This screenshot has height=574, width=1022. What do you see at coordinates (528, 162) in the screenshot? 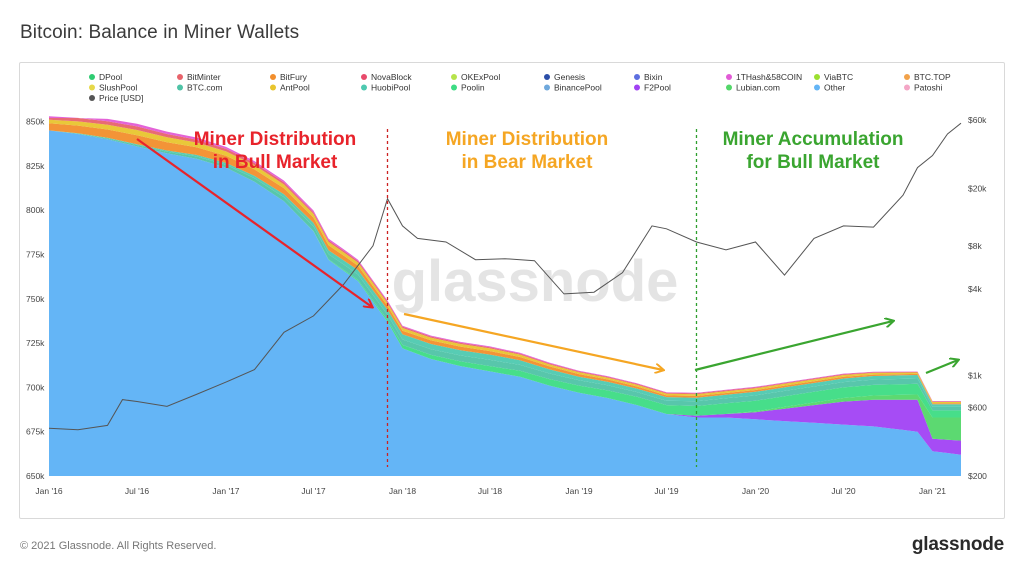
I see `annotation-text: in Bear Market` at bounding box center [528, 162].